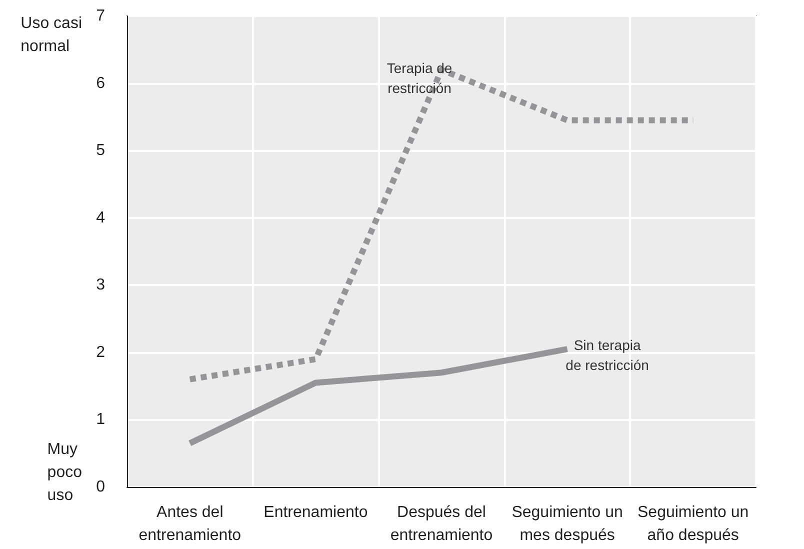  Describe the element at coordinates (101, 16) in the screenshot. I see `y-tick-label: 7` at that location.